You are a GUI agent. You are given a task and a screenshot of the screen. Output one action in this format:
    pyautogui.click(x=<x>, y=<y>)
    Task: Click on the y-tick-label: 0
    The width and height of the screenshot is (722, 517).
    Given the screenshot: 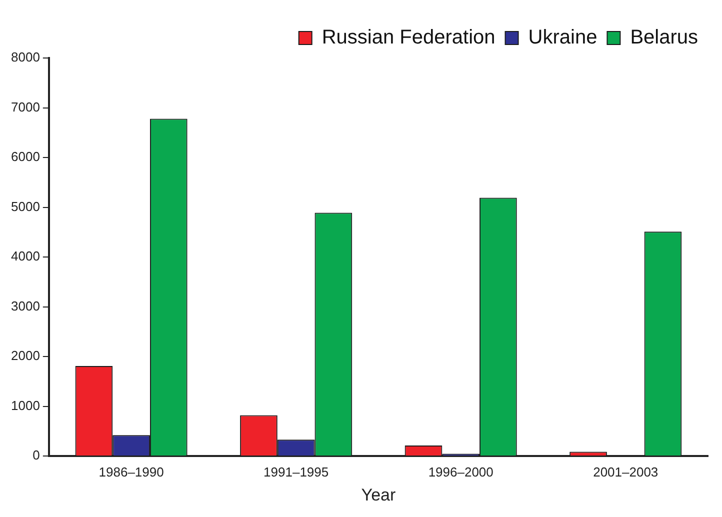 What is the action you would take?
    pyautogui.click(x=36, y=455)
    